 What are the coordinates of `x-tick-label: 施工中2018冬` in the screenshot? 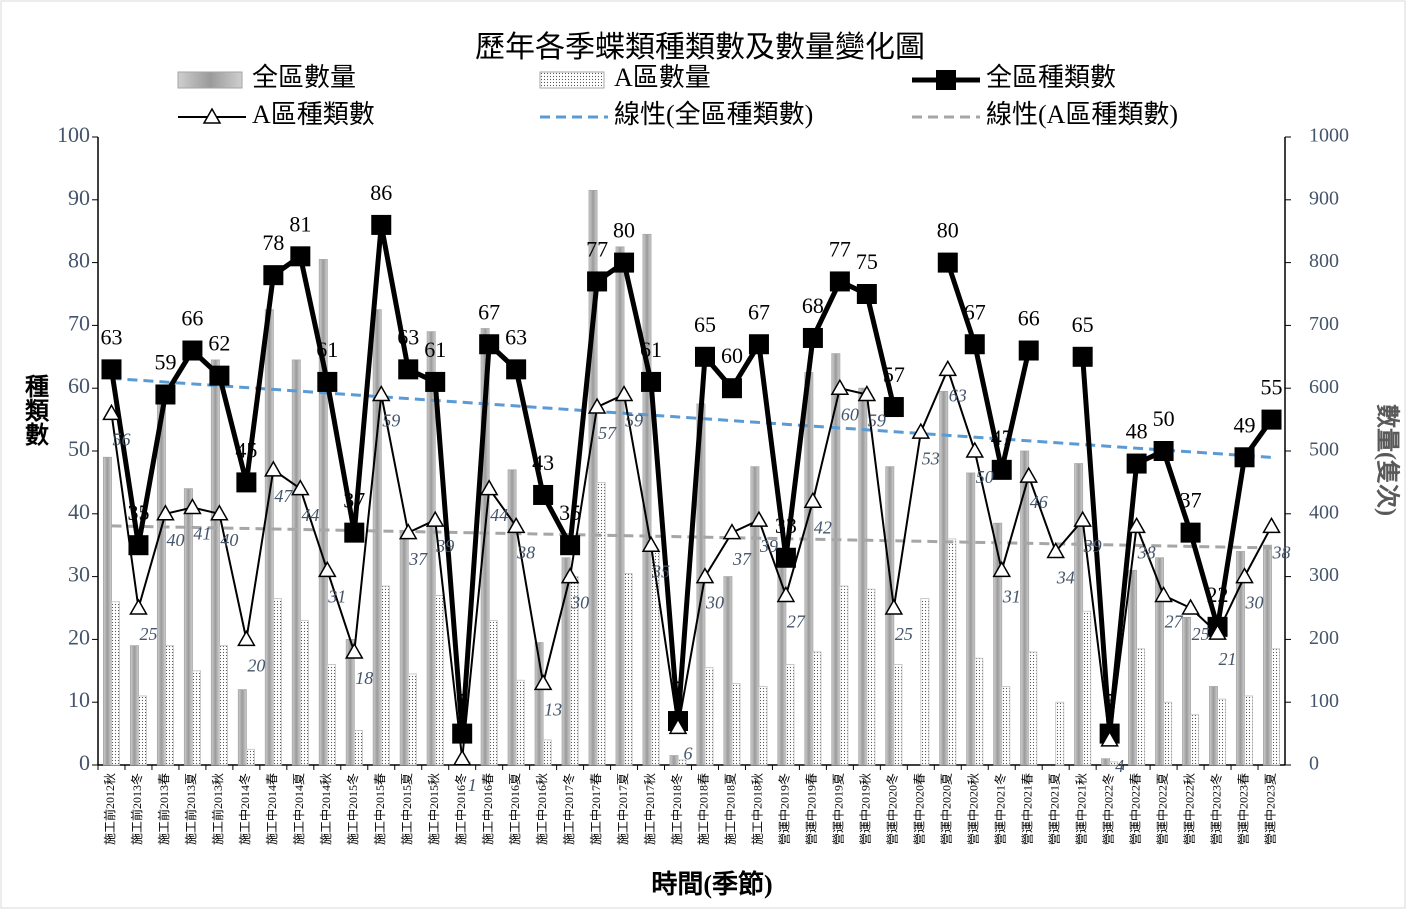 It's located at (676, 809).